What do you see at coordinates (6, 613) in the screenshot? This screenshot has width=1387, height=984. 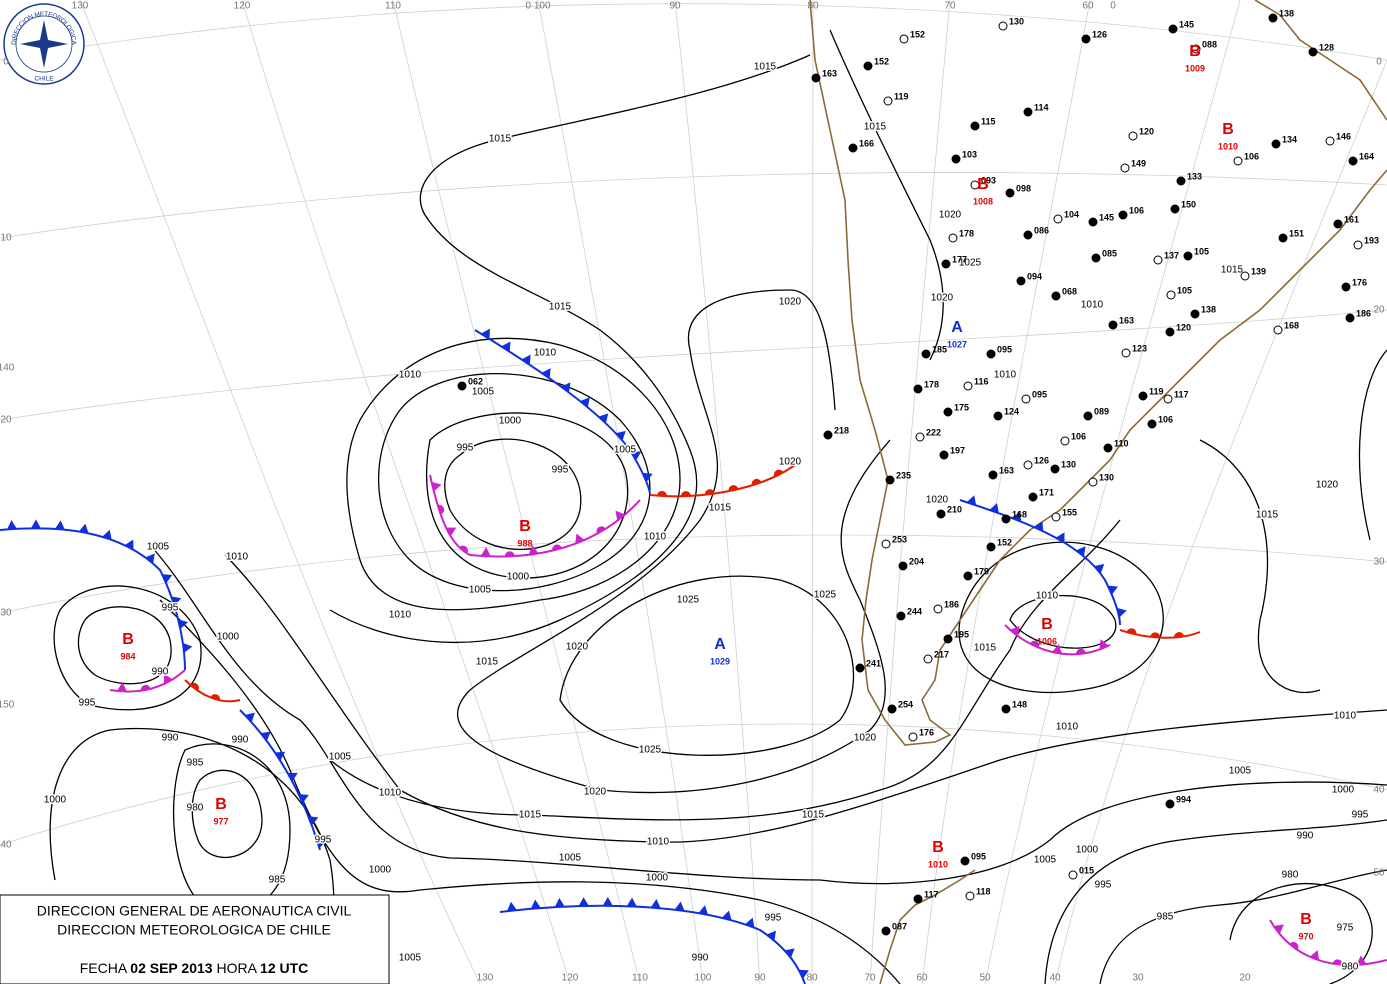 I see `coordinate-label: 30` at bounding box center [6, 613].